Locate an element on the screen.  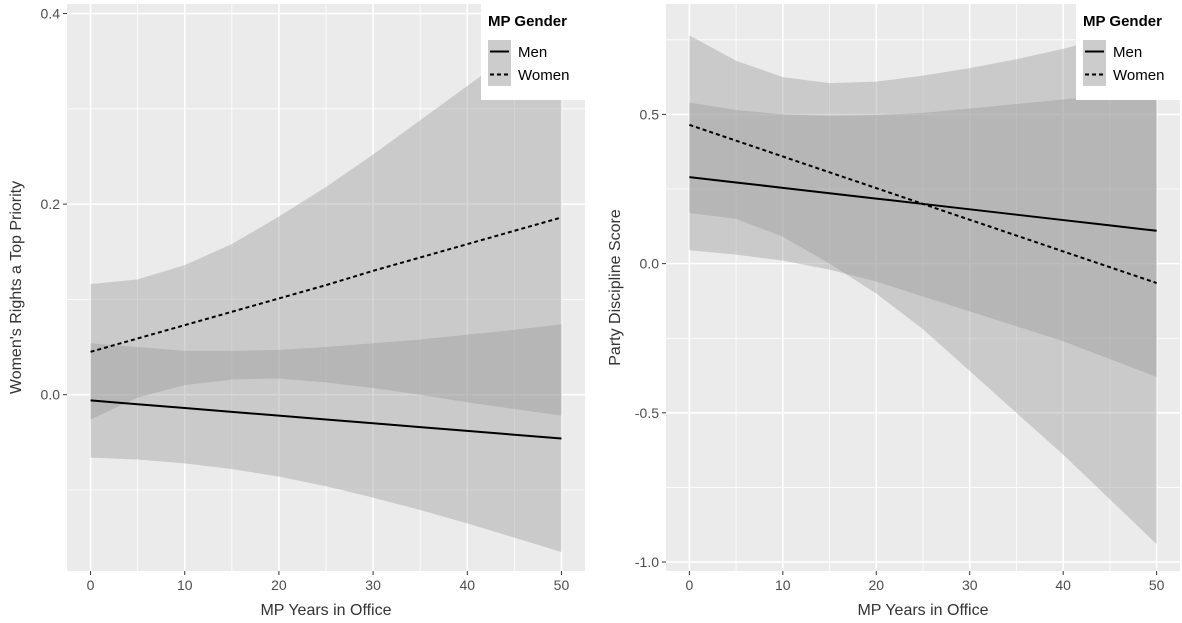
y-tick-label: -0.5 is located at coordinates (647, 413).